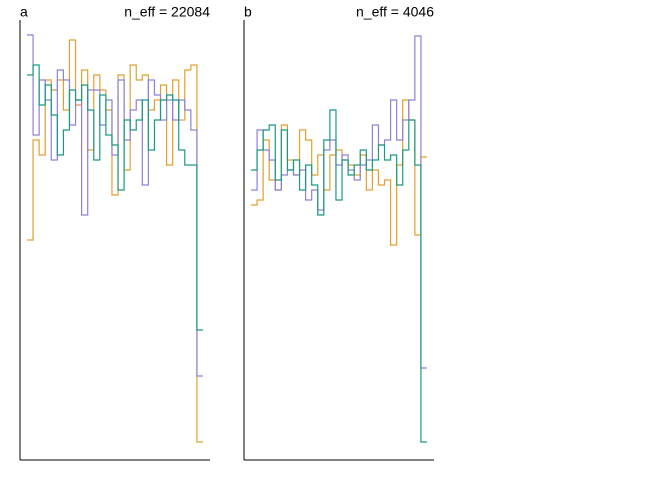 This screenshot has width=672, height=480. What do you see at coordinates (248, 12) in the screenshot?
I see `panel-title: b` at bounding box center [248, 12].